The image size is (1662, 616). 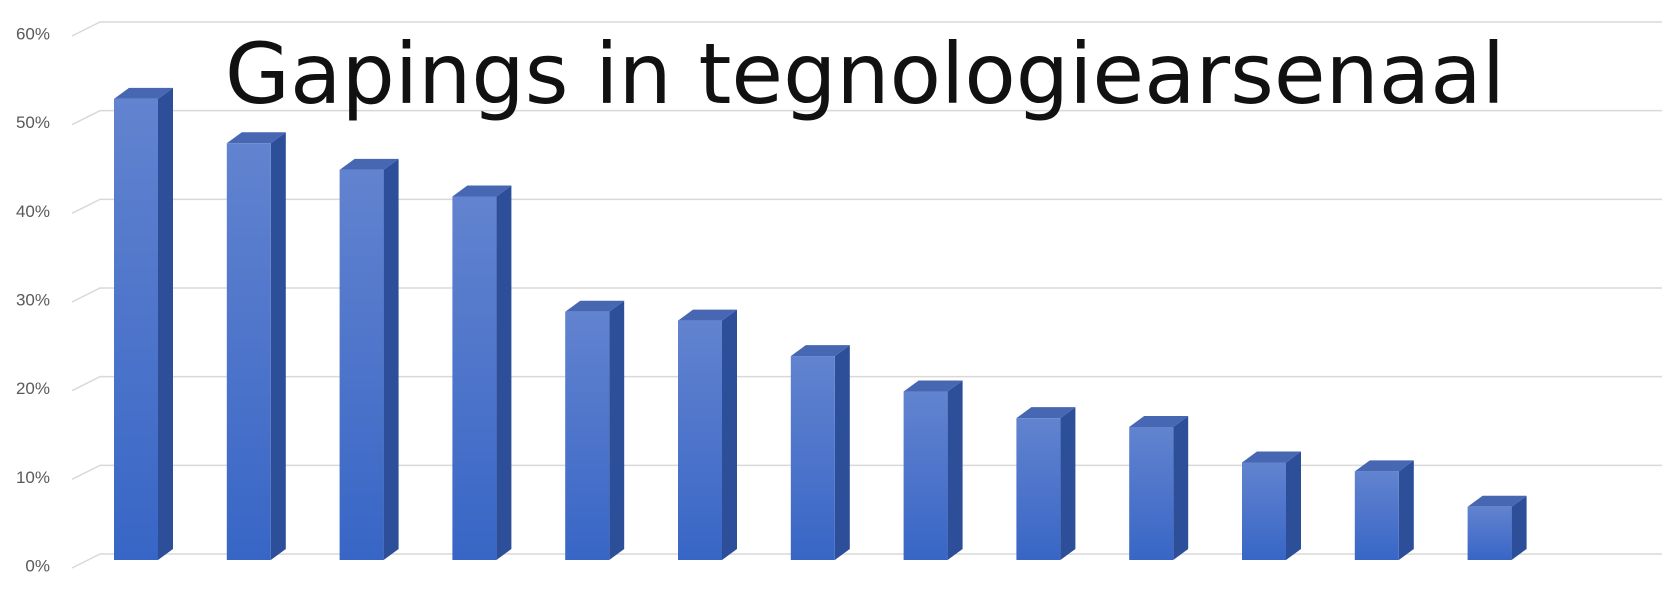 I want to click on y-tick-label: 10%, so click(x=33, y=477).